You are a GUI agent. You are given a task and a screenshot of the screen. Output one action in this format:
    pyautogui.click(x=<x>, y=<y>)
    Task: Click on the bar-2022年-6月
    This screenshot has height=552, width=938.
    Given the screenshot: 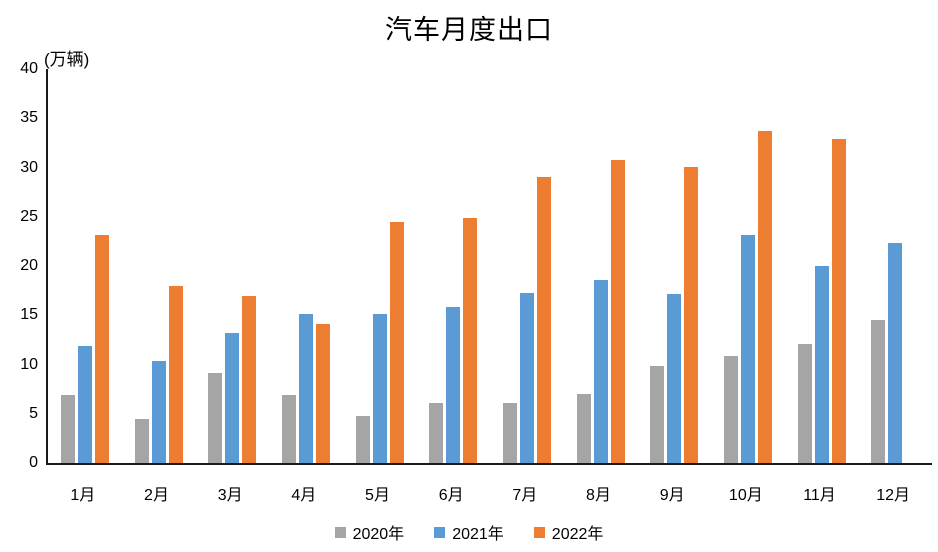 What is the action you would take?
    pyautogui.click(x=470, y=340)
    